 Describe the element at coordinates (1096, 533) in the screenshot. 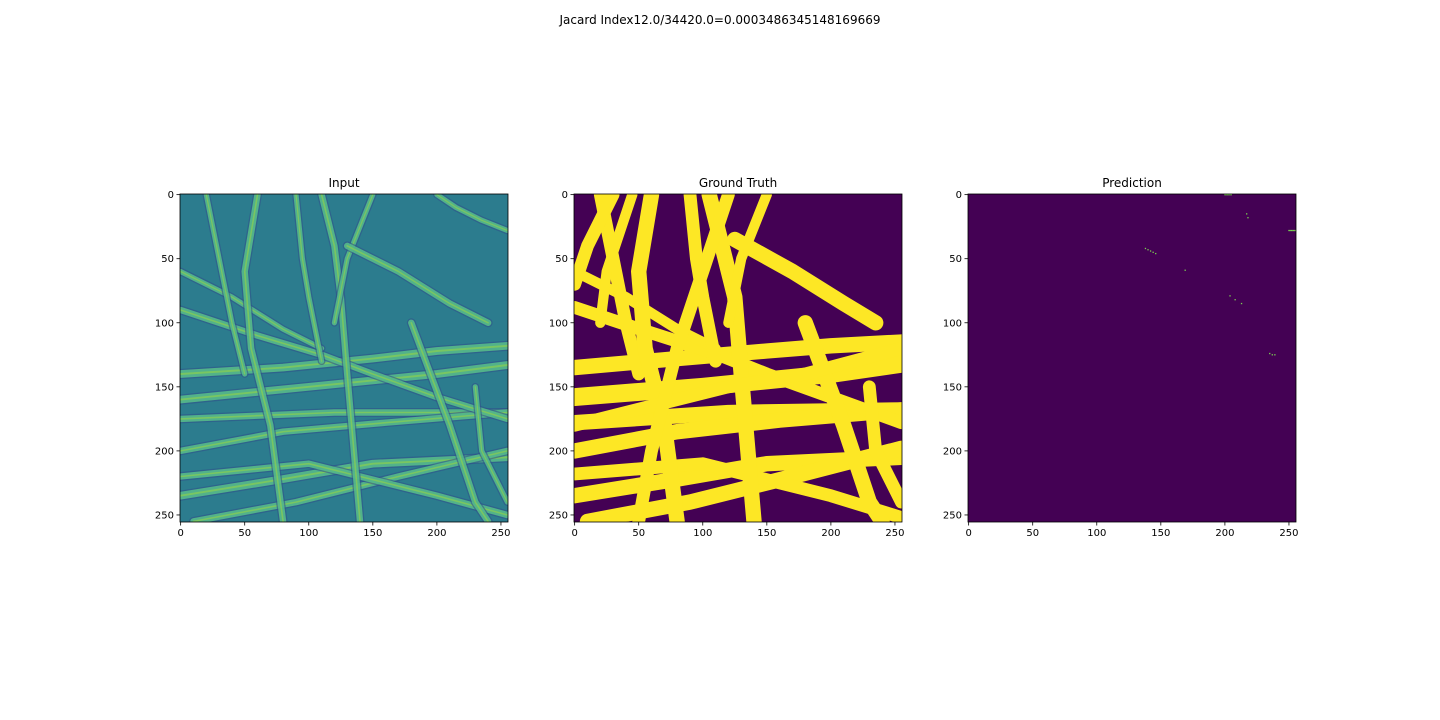

I see `prediction-xtick-label: 100` at that location.